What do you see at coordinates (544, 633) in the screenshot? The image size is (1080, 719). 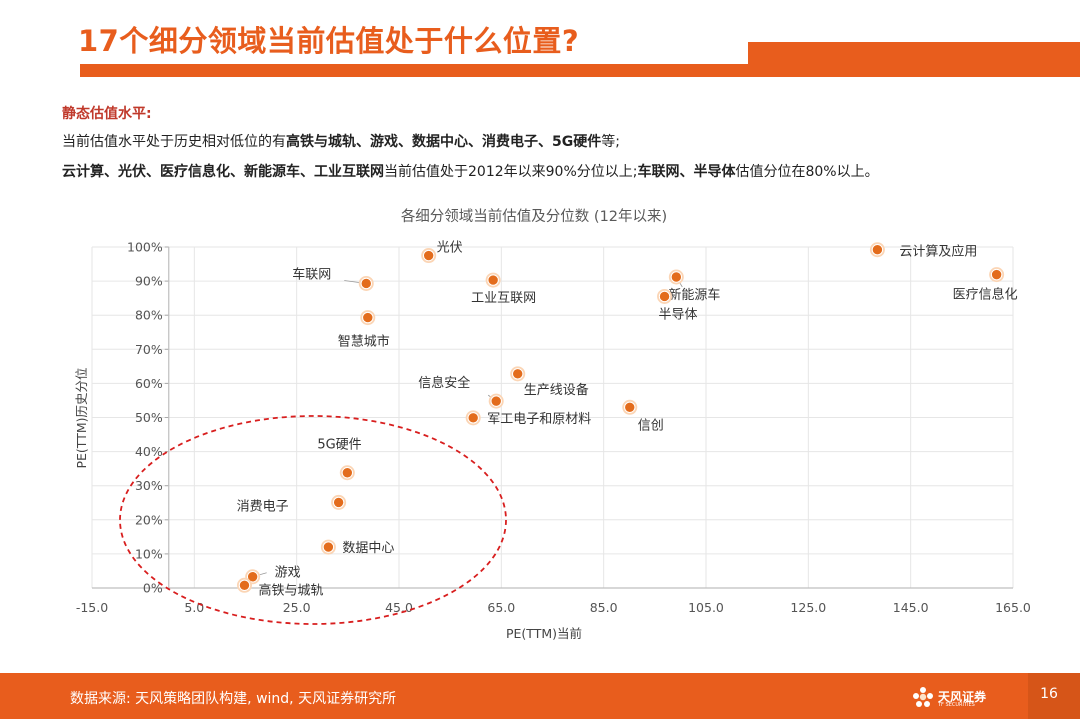 I see `x-axis-title: PE(TTM)当前` at bounding box center [544, 633].